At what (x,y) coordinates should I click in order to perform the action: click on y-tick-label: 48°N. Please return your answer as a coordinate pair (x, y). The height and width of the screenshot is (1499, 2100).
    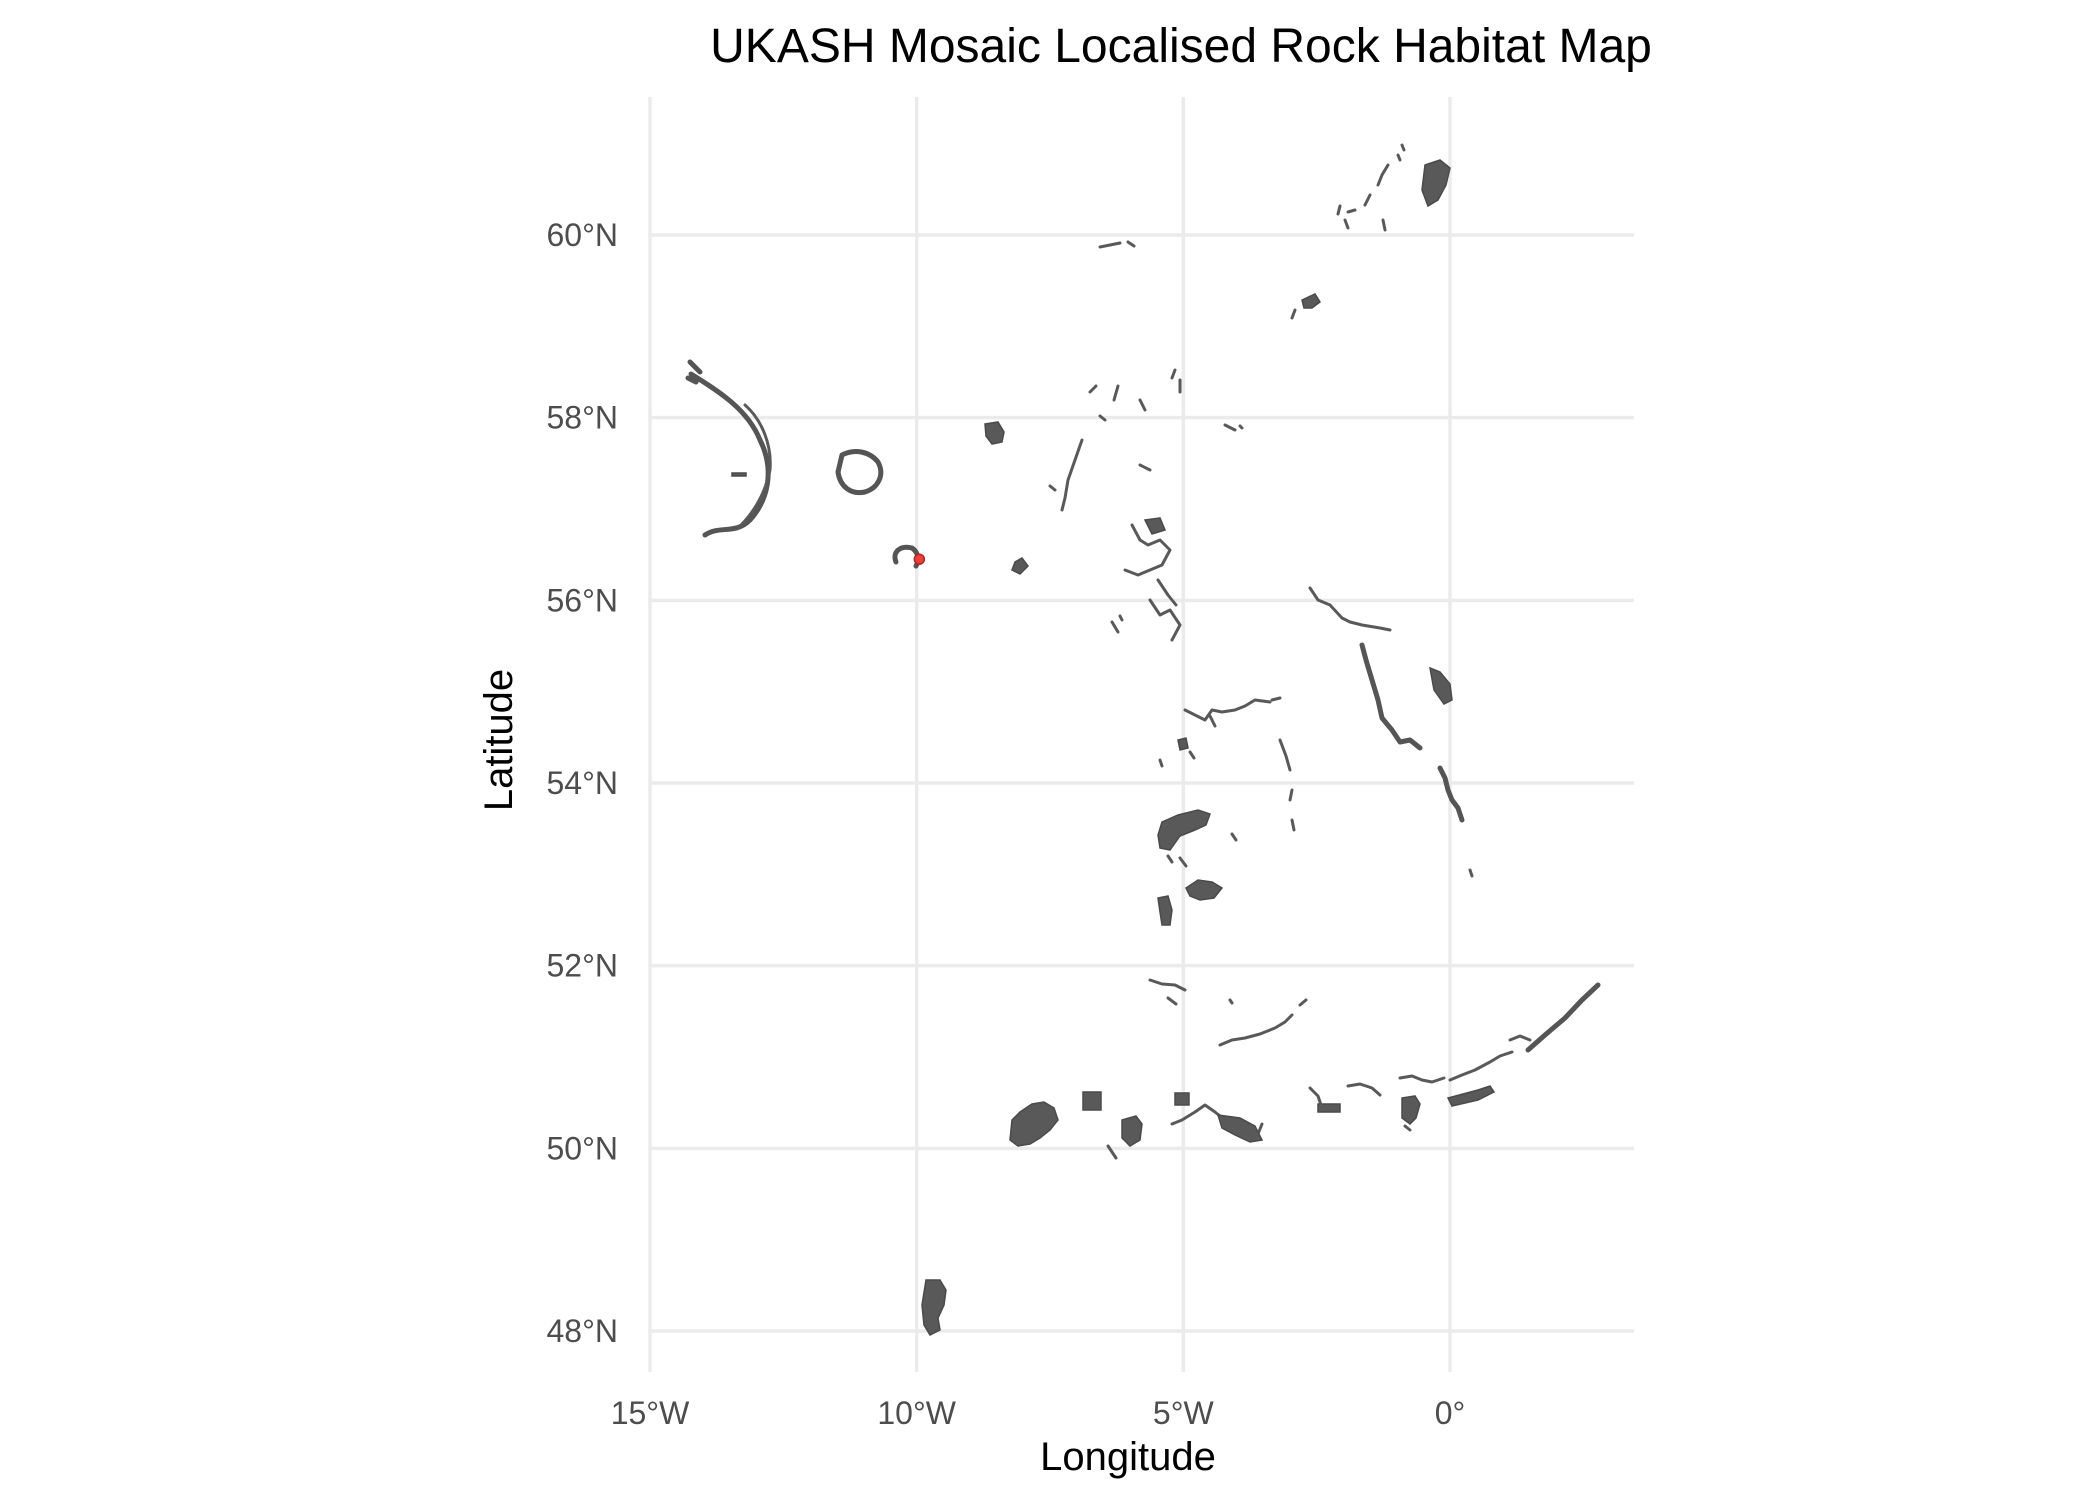
    Looking at the image, I should click on (583, 1331).